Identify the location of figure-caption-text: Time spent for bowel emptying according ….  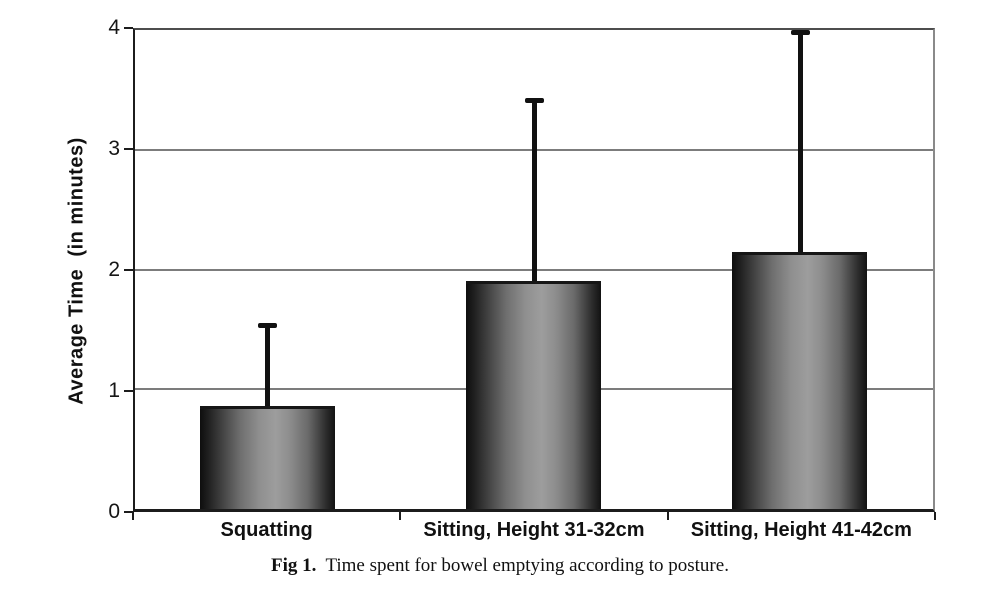
(527, 565).